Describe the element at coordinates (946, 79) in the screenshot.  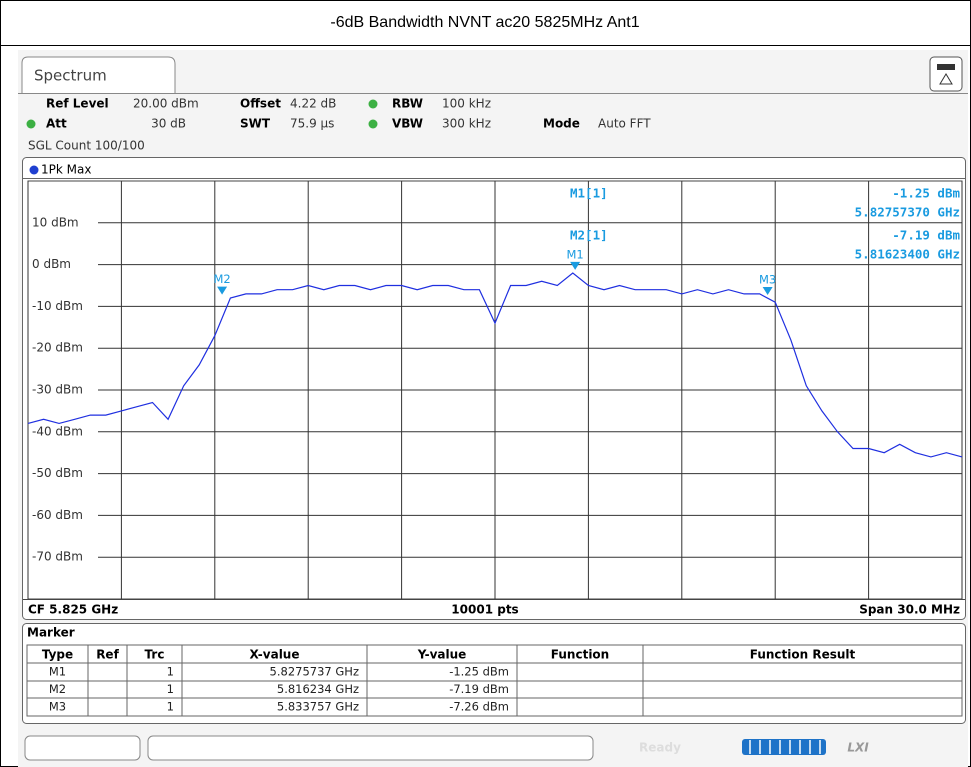
I see `icon-triangle` at that location.